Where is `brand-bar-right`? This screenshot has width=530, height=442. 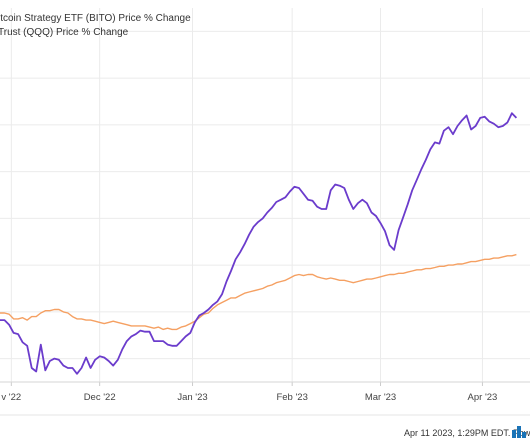
brand-bar-right is located at coordinates (524, 435).